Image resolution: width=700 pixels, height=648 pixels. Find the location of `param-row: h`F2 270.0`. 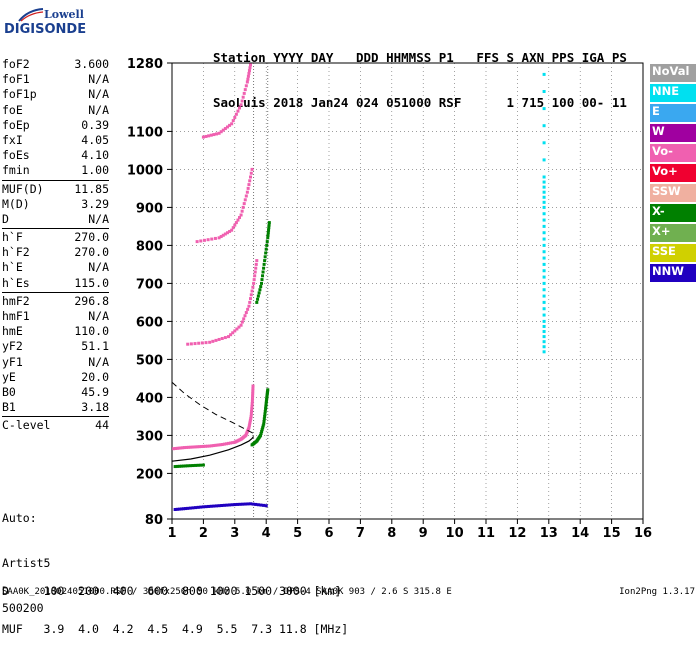

param-row: h`F2 270.0 is located at coordinates (55, 252).